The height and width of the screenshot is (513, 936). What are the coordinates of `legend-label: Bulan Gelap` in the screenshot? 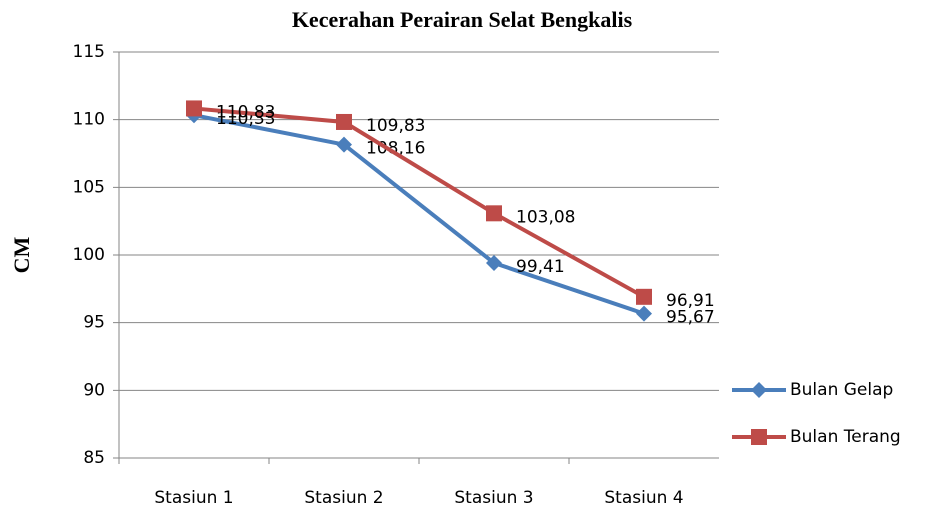 It's located at (841, 390).